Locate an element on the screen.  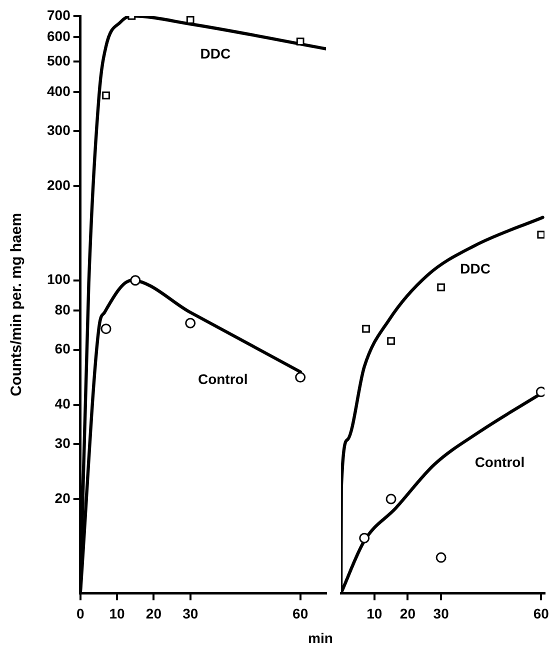
y-tick-label: 600 is located at coordinates (59, 36).